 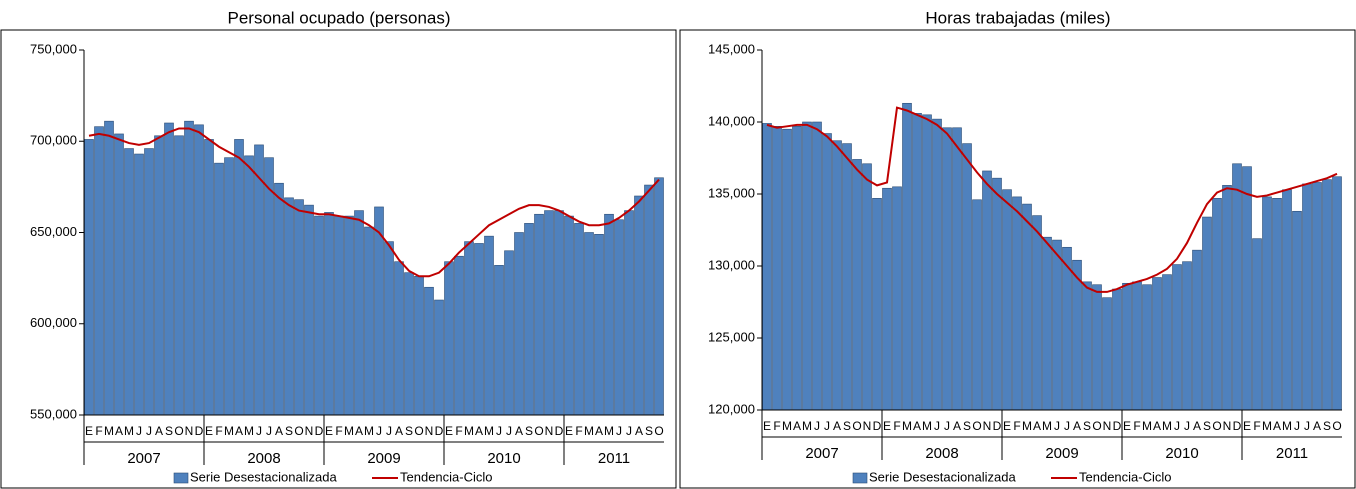 I want to click on y-tick-label: 140,000, so click(x=731, y=120).